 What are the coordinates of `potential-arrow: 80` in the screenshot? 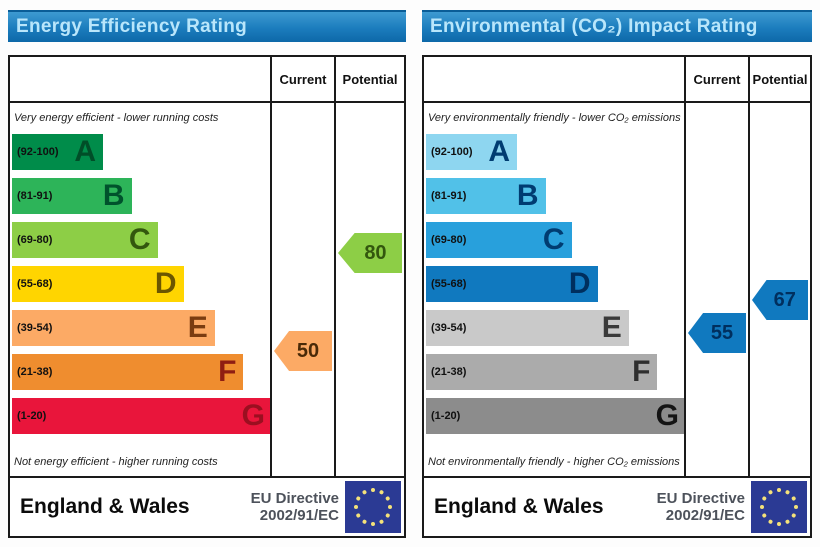 It's located at (370, 253).